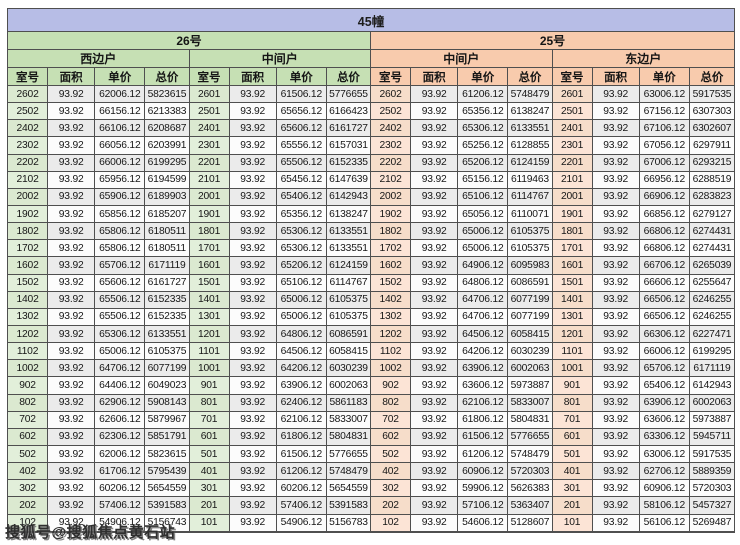  What do you see at coordinates (28, 249) in the screenshot?
I see `room-cell: 1702` at bounding box center [28, 249].